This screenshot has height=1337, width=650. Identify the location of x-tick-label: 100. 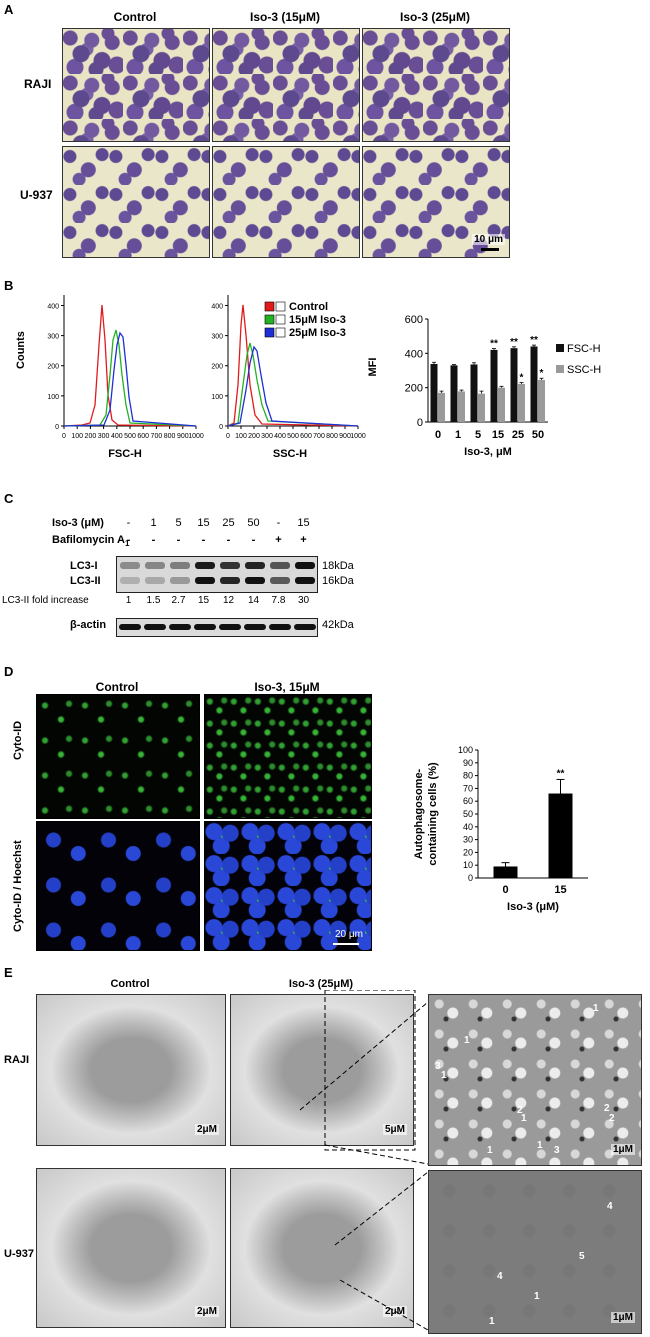
(77, 436).